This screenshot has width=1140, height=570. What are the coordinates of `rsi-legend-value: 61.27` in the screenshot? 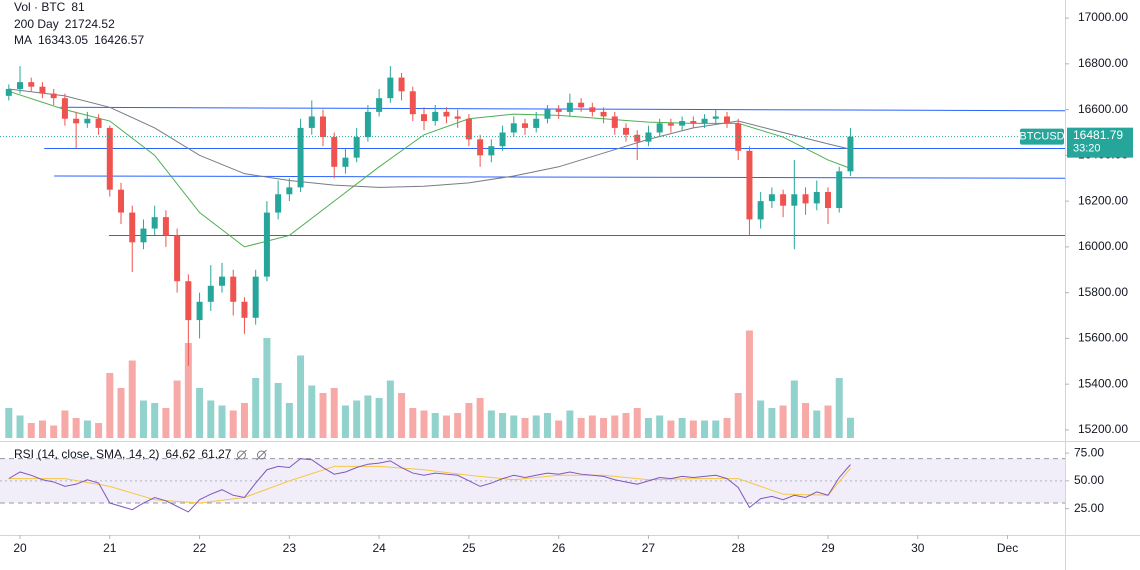 It's located at (216, 454).